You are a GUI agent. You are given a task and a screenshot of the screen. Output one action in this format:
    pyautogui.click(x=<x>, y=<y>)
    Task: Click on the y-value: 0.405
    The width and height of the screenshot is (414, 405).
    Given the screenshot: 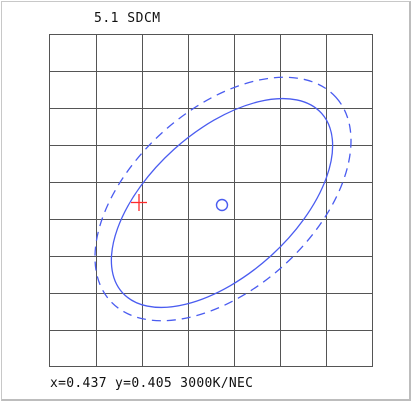 What is the action you would take?
    pyautogui.click(x=151, y=383)
    